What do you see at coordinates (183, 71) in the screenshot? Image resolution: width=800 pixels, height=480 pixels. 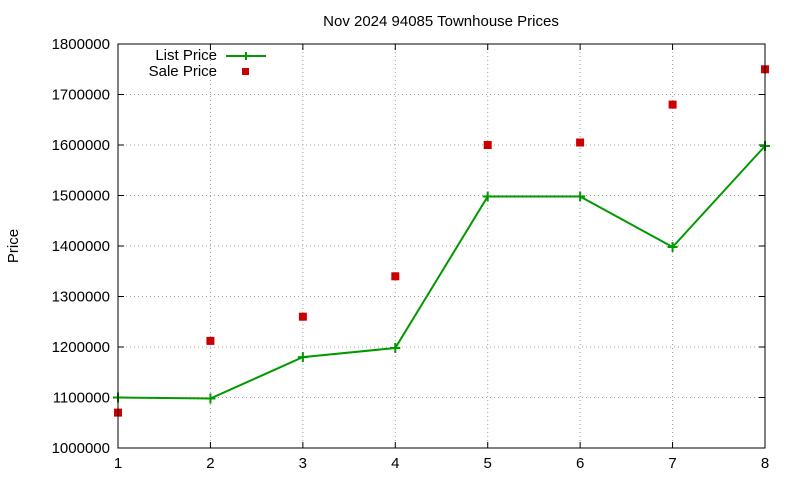 I see `legend-label-sale-price: Sale Price` at bounding box center [183, 71].